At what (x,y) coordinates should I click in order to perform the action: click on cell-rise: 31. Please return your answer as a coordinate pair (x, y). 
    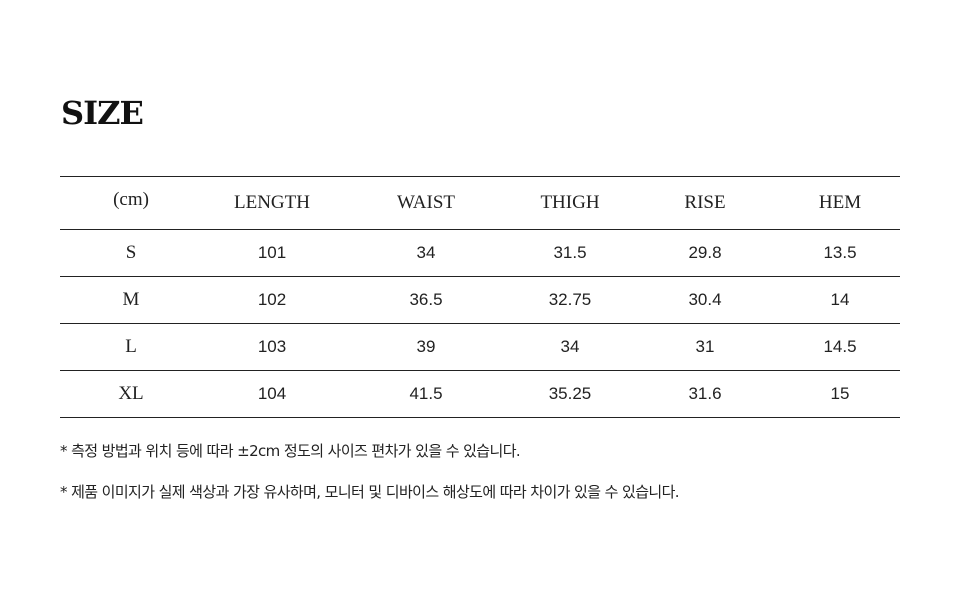
    Looking at the image, I should click on (705, 347).